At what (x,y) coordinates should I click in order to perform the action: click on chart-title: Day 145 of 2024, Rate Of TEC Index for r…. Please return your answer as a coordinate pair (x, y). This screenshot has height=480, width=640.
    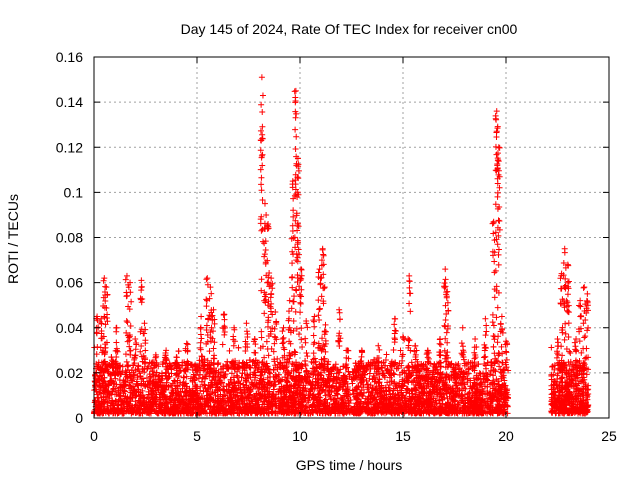
    Looking at the image, I should click on (349, 29).